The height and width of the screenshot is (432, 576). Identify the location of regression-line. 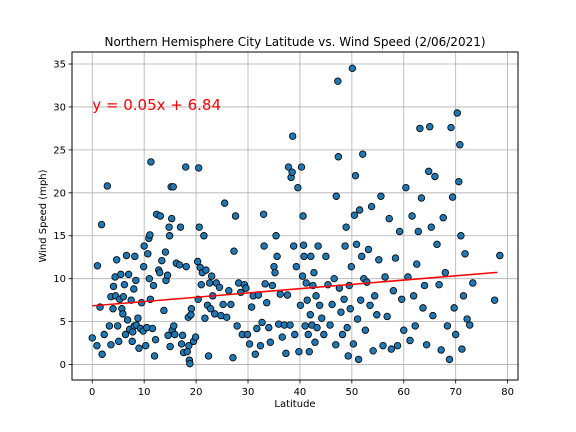
(295, 289).